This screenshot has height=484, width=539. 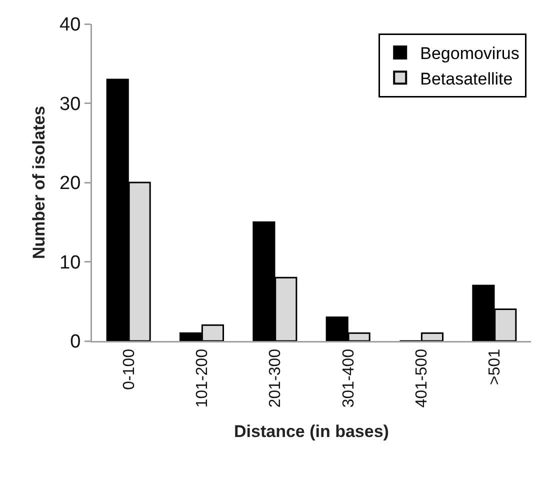 What do you see at coordinates (349, 378) in the screenshot?
I see `x-tick-label: 301-400` at bounding box center [349, 378].